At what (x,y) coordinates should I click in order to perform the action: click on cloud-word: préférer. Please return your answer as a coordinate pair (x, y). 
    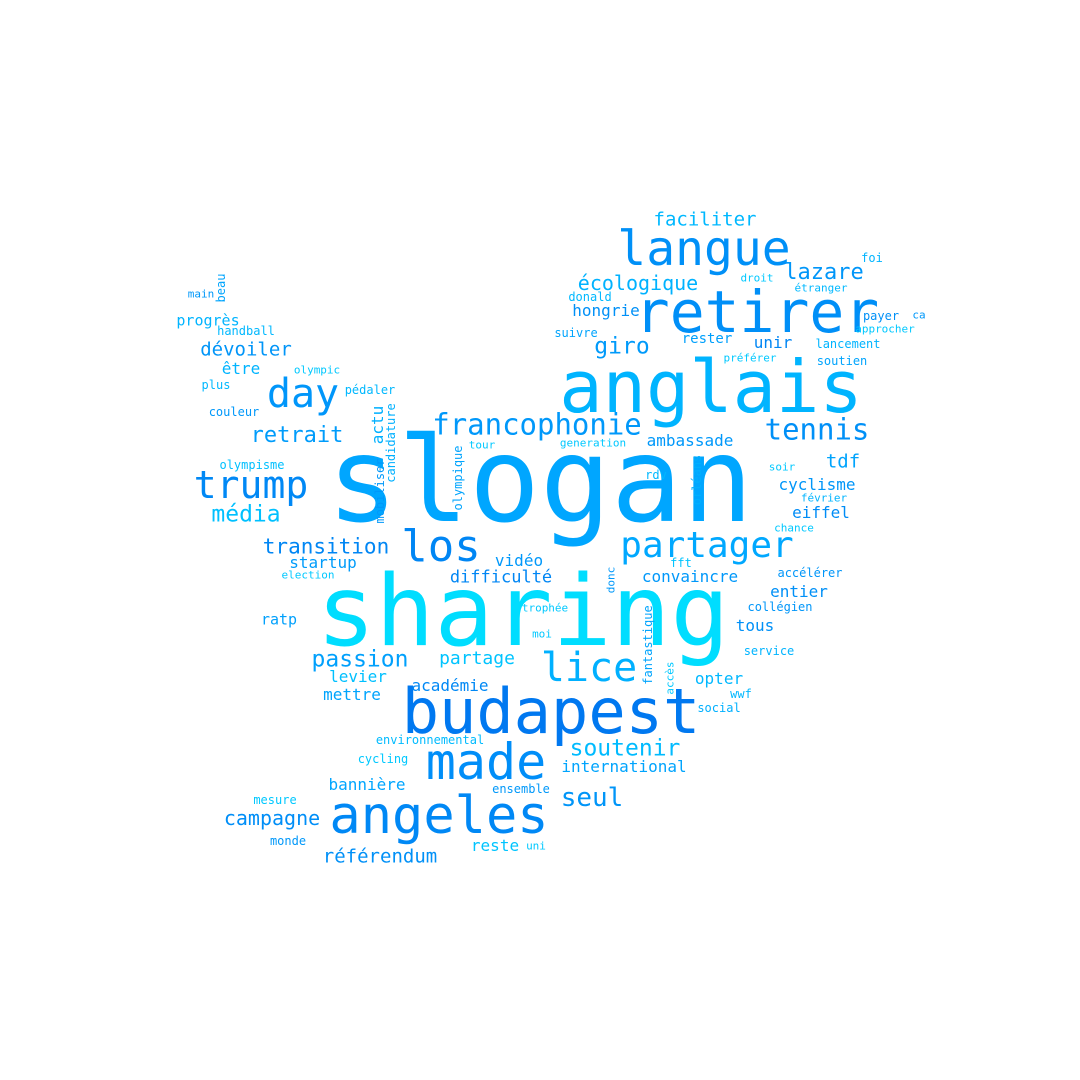
    Looking at the image, I should click on (750, 358).